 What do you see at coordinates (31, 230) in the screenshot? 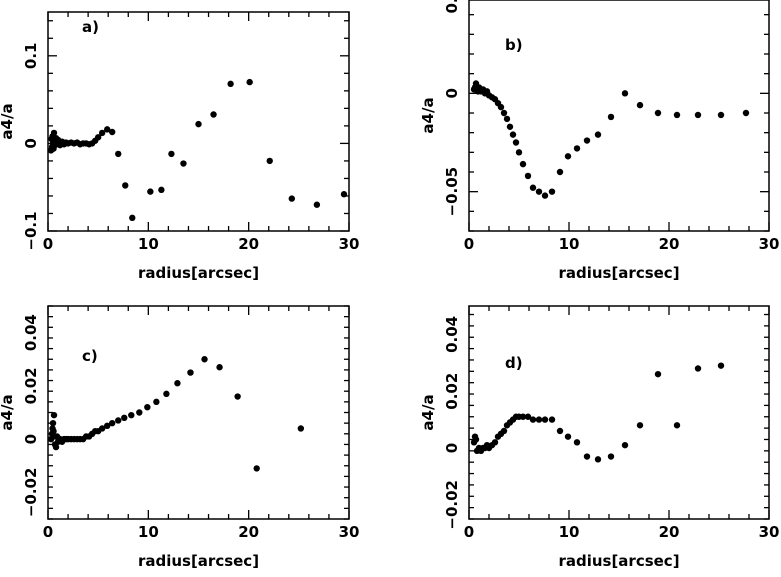
I see `y-tick-label: −0.1` at bounding box center [31, 230].